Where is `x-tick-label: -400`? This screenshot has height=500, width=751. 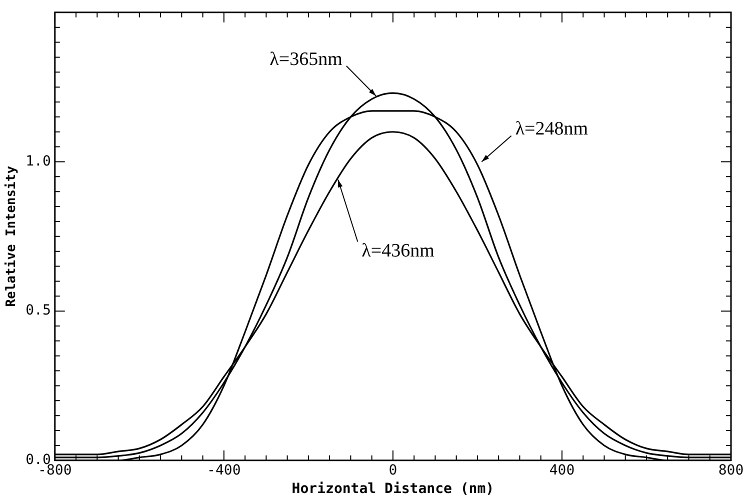
x-tick-label: -400 is located at coordinates (224, 470).